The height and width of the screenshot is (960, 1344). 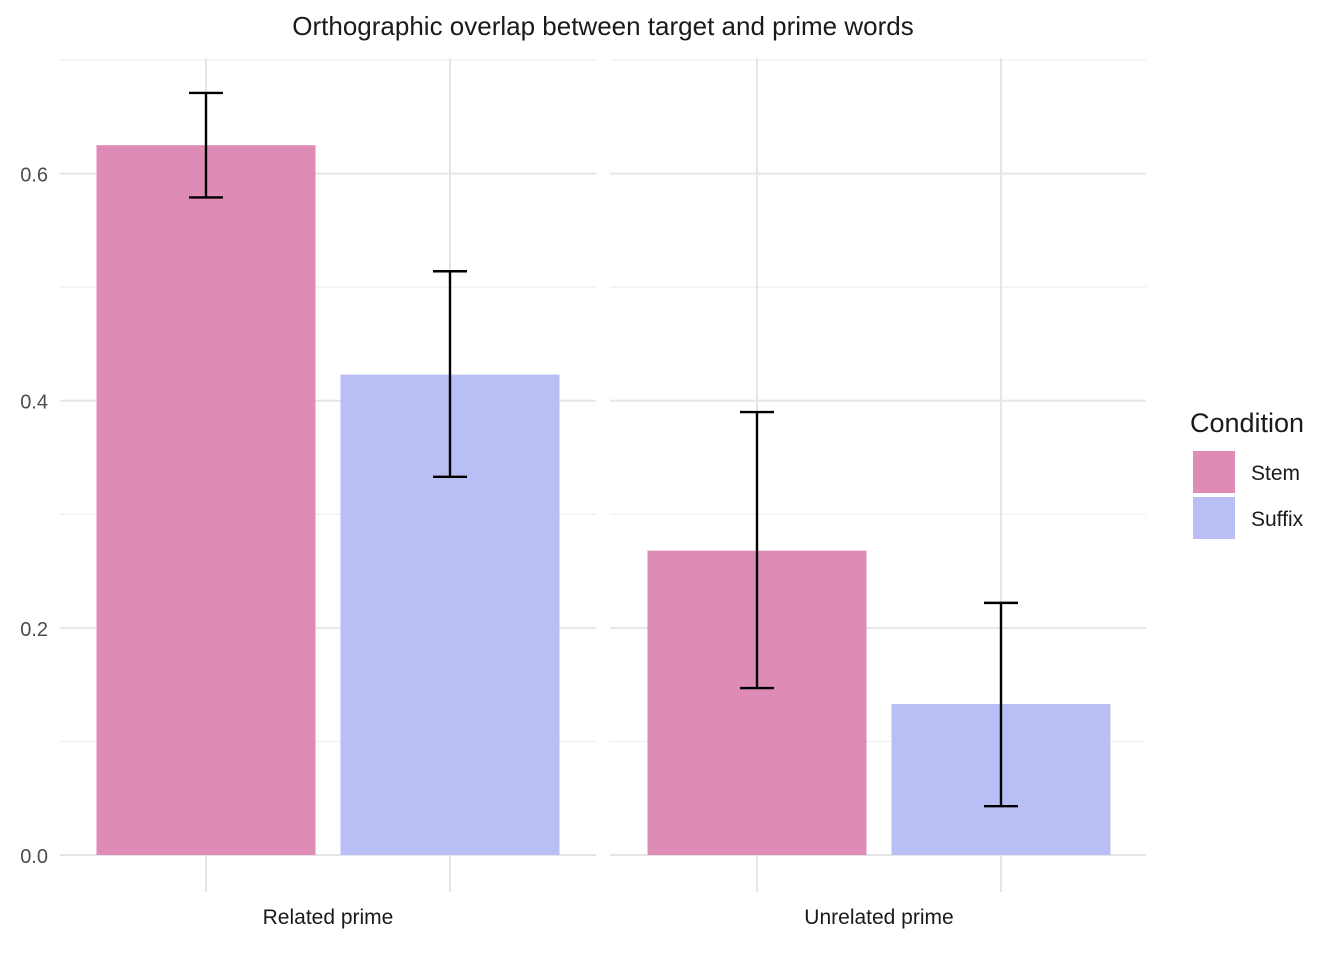 What do you see at coordinates (328, 917) in the screenshot?
I see `panel-label: Related prime` at bounding box center [328, 917].